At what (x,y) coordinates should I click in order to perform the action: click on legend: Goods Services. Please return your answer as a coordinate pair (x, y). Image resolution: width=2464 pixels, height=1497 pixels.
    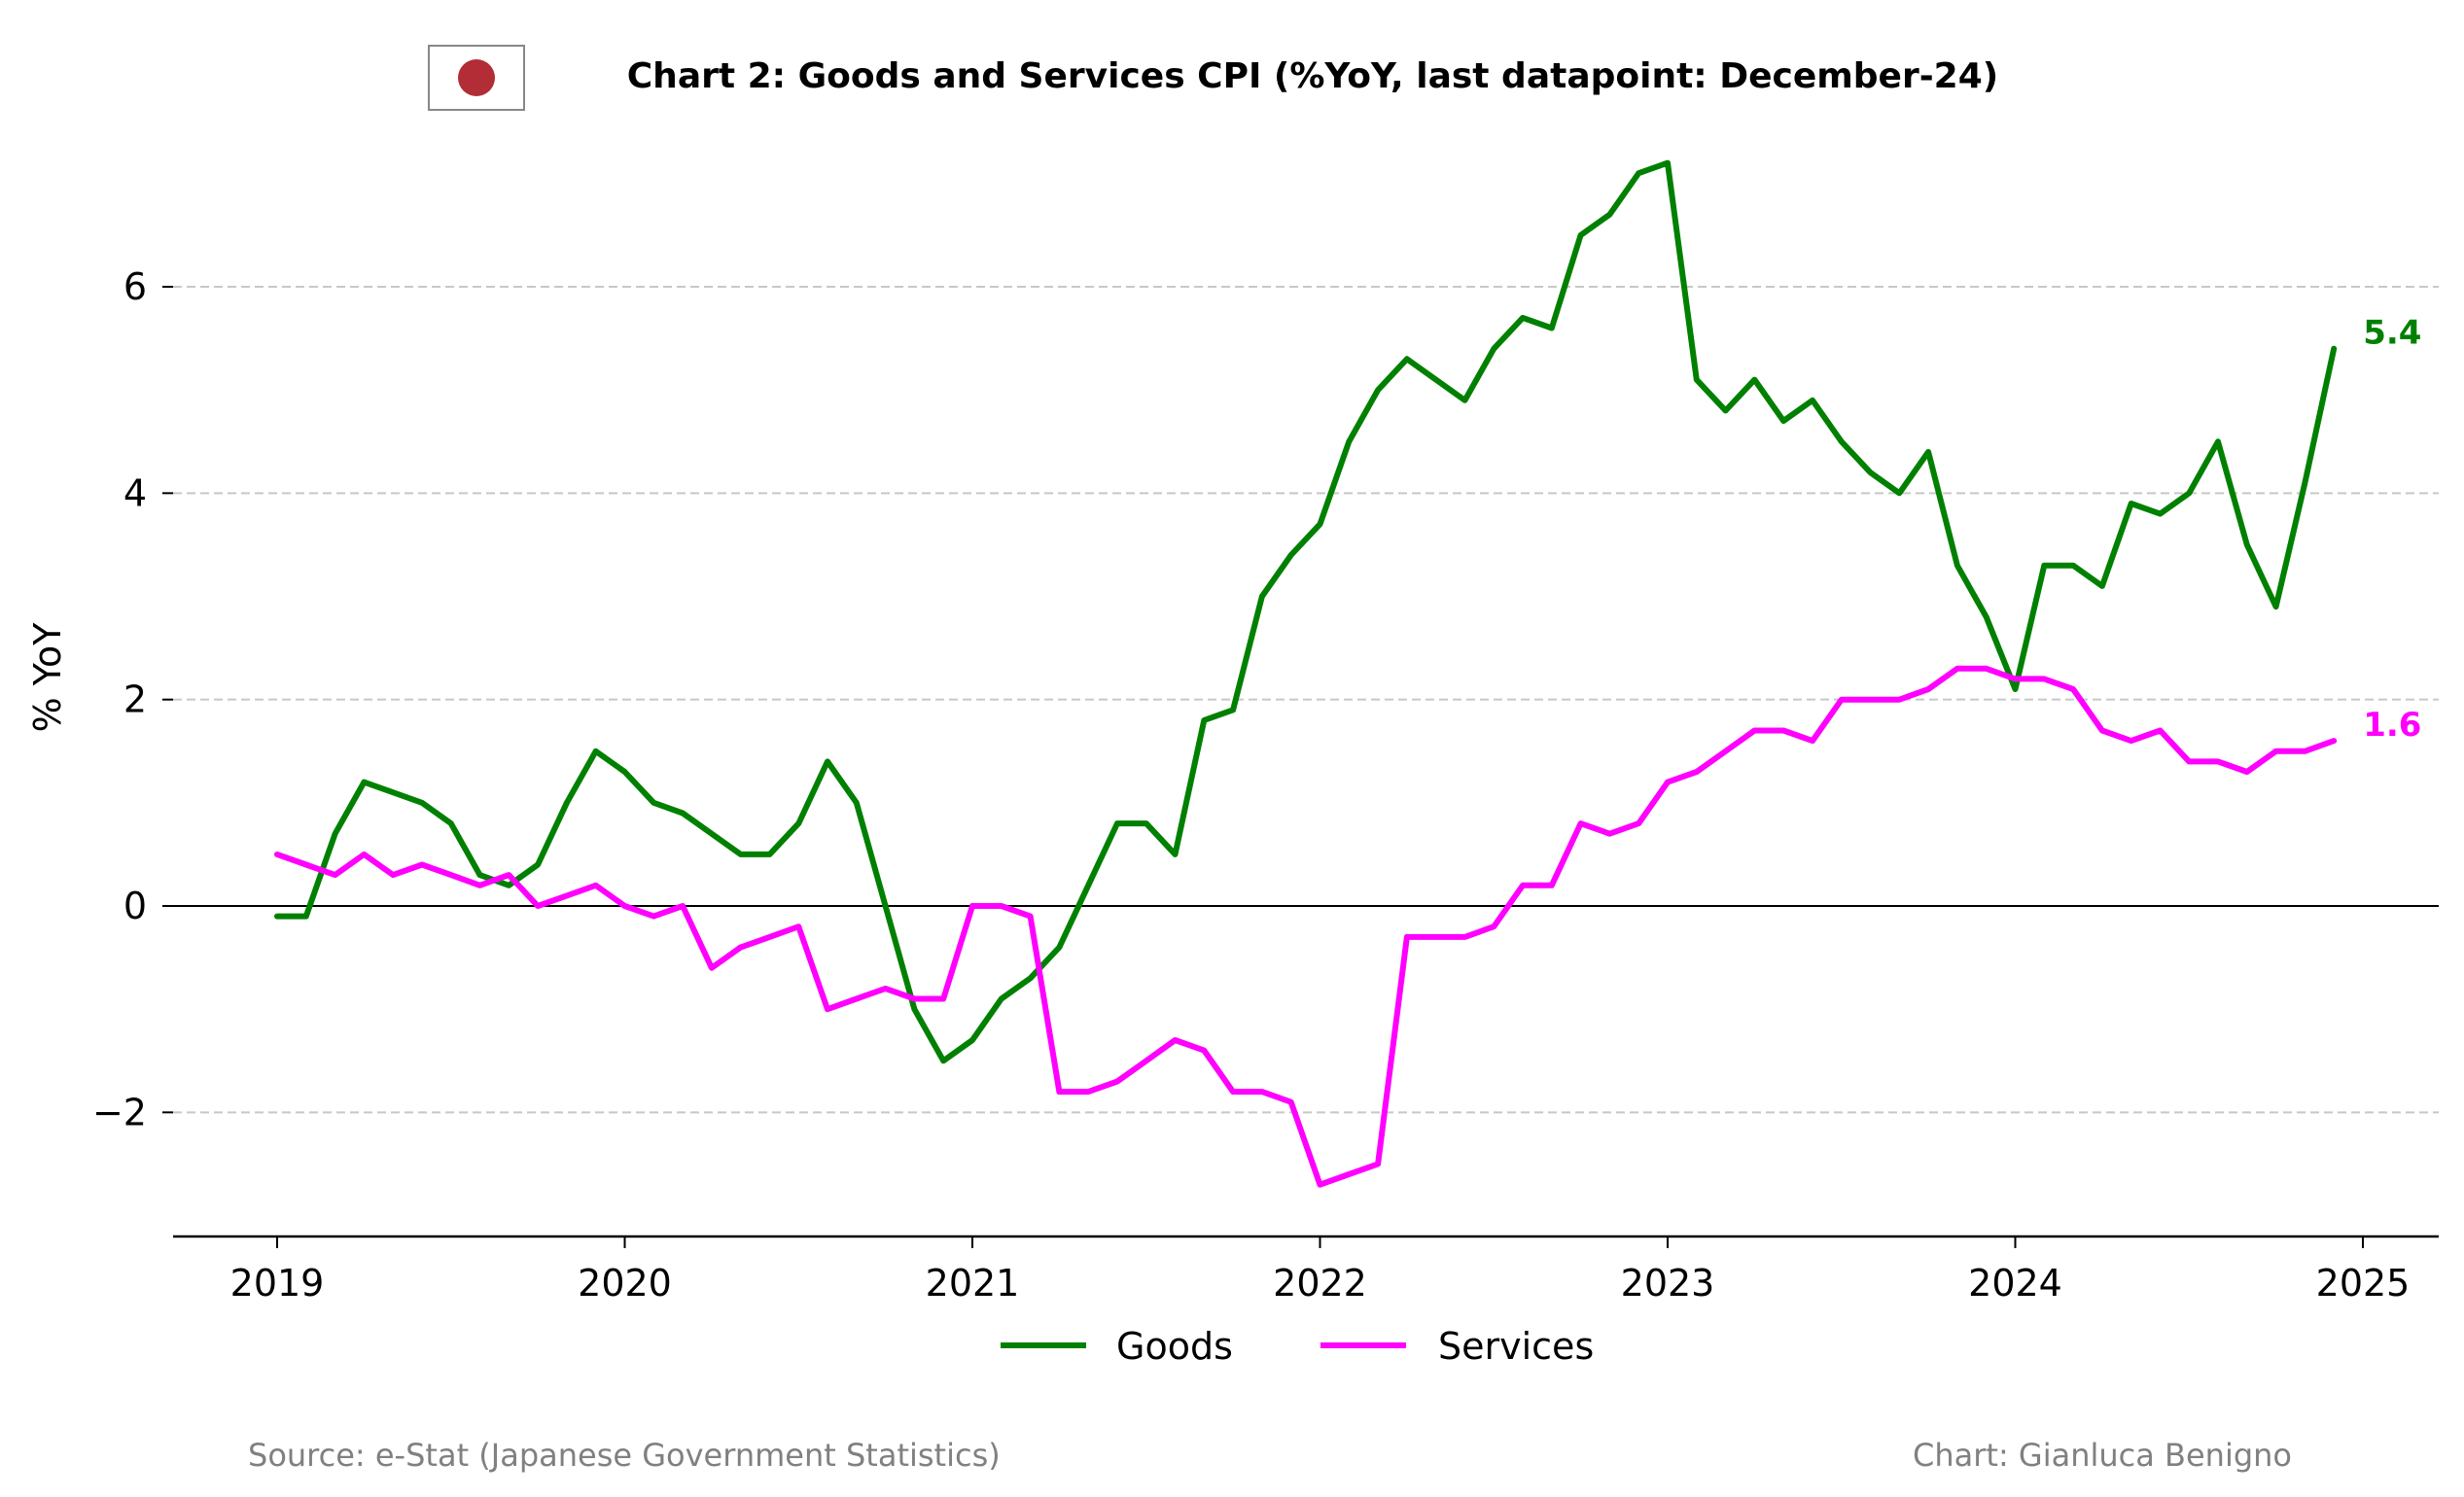
    Looking at the image, I should click on (1297, 1346).